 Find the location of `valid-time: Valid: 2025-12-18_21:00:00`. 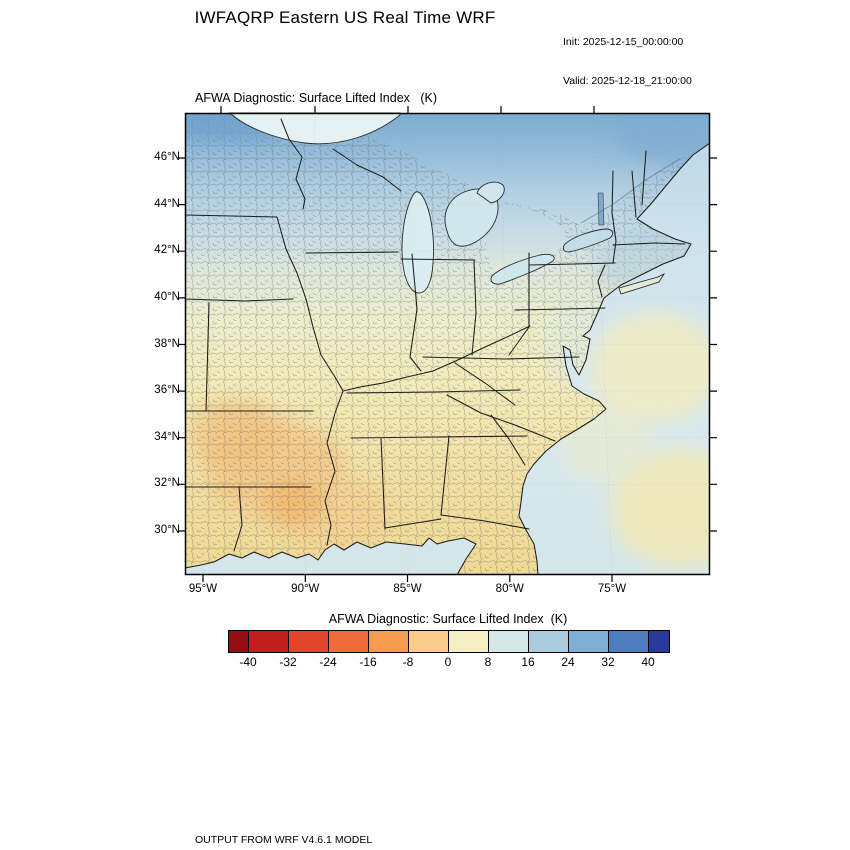

valid-time: Valid: 2025-12-18_21:00:00 is located at coordinates (627, 81).